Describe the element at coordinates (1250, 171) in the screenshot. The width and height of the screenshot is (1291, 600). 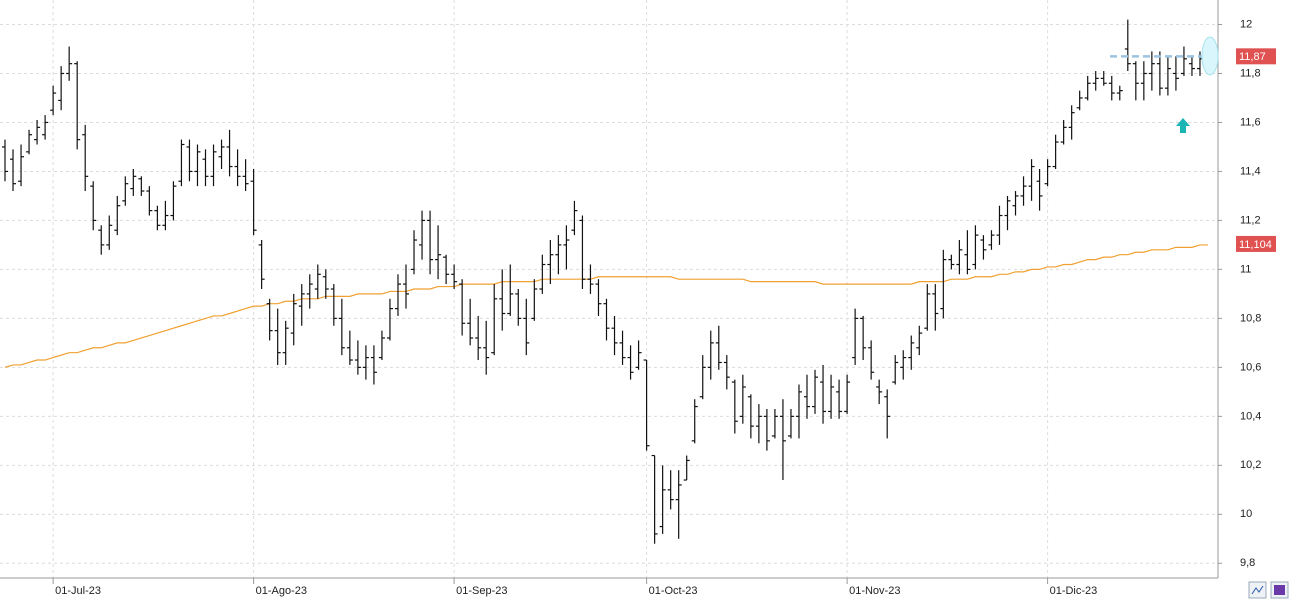
I see `y-tick-label: 11,4` at that location.